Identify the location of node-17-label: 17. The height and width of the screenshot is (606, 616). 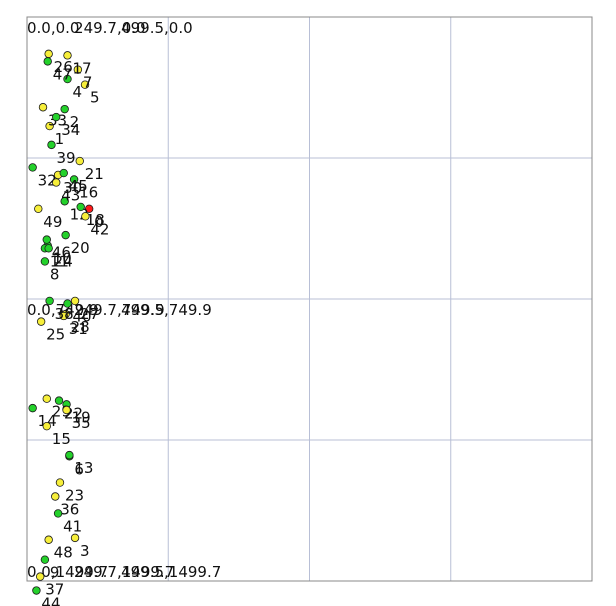
(82, 68).